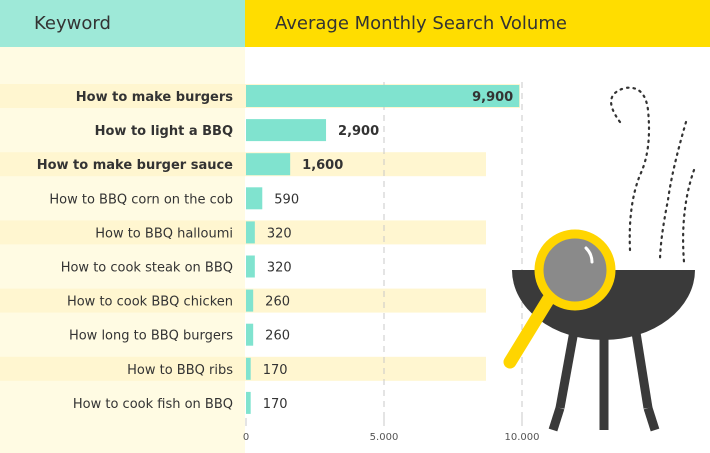  I want to click on value-label: 9,900, so click(492, 97).